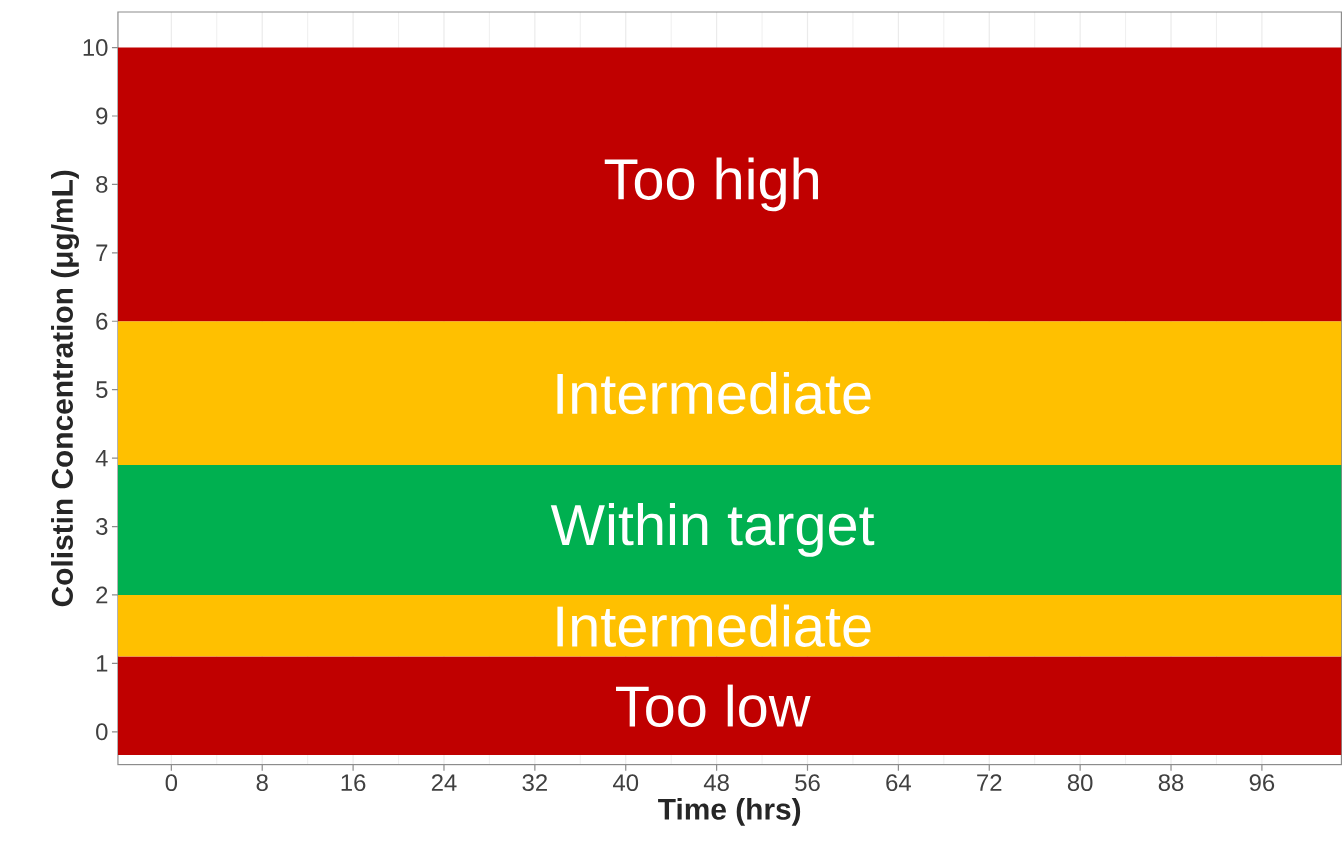  I want to click on x-tick-label: 40, so click(626, 783).